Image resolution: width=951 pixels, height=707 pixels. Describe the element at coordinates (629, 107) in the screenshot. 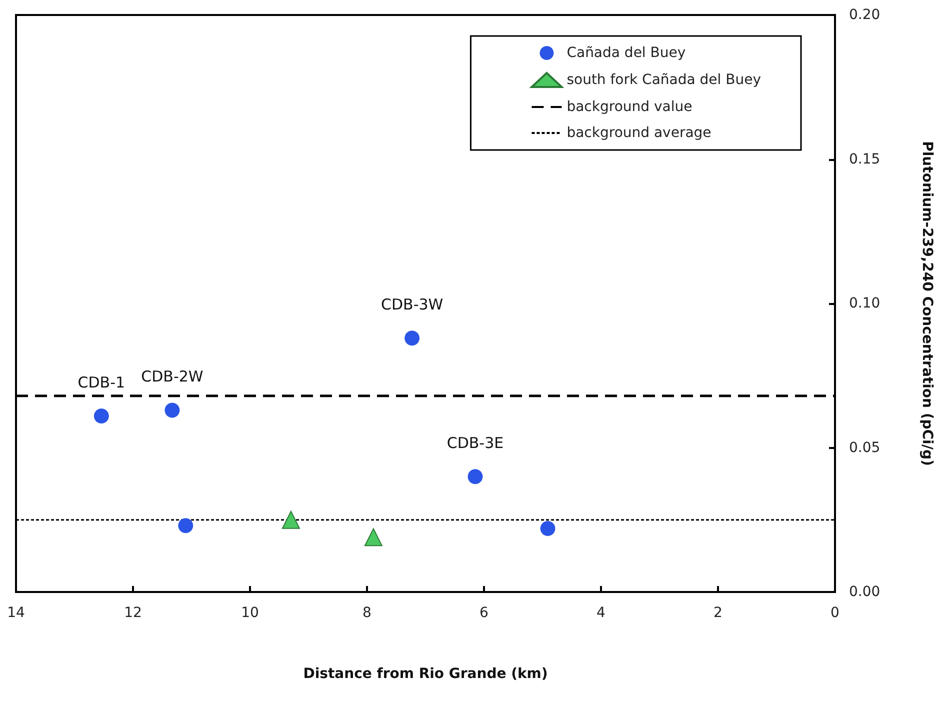

I see `legend-label: background value` at that location.